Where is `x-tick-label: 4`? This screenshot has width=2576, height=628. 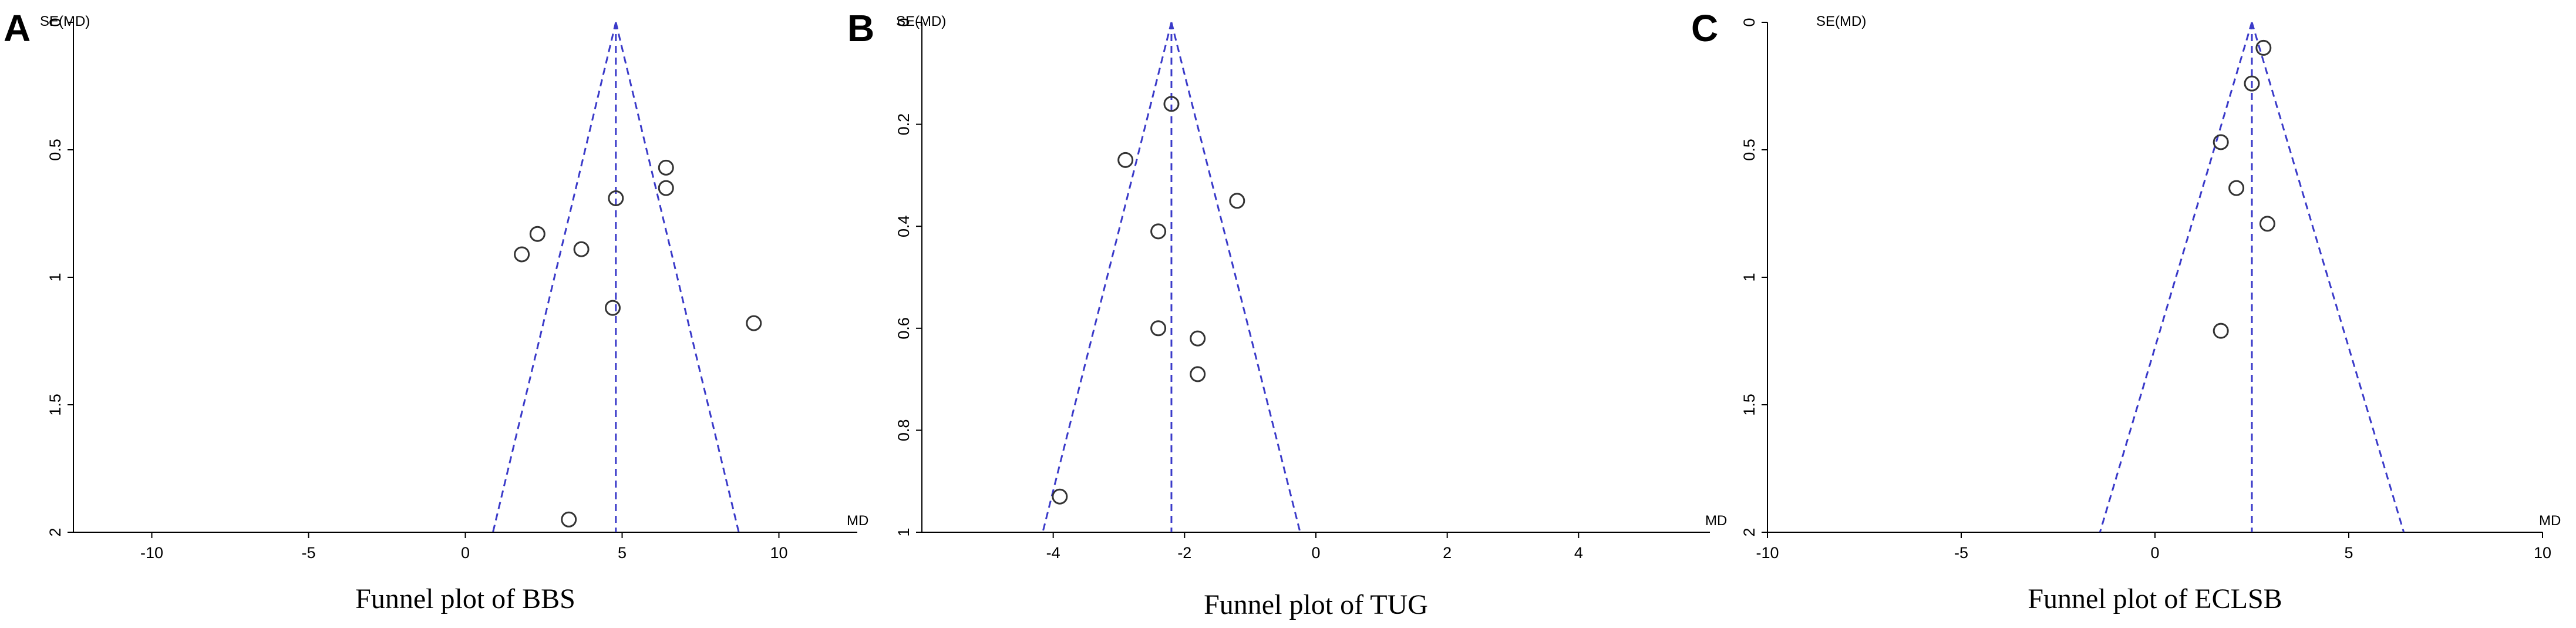
x-tick-label: 4 is located at coordinates (1578, 553).